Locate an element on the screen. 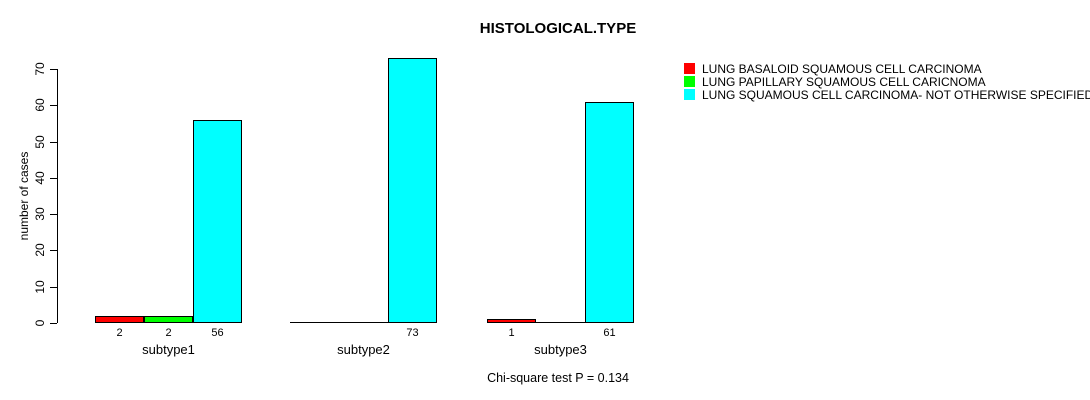  y-tick-label: 70 is located at coordinates (40, 69).